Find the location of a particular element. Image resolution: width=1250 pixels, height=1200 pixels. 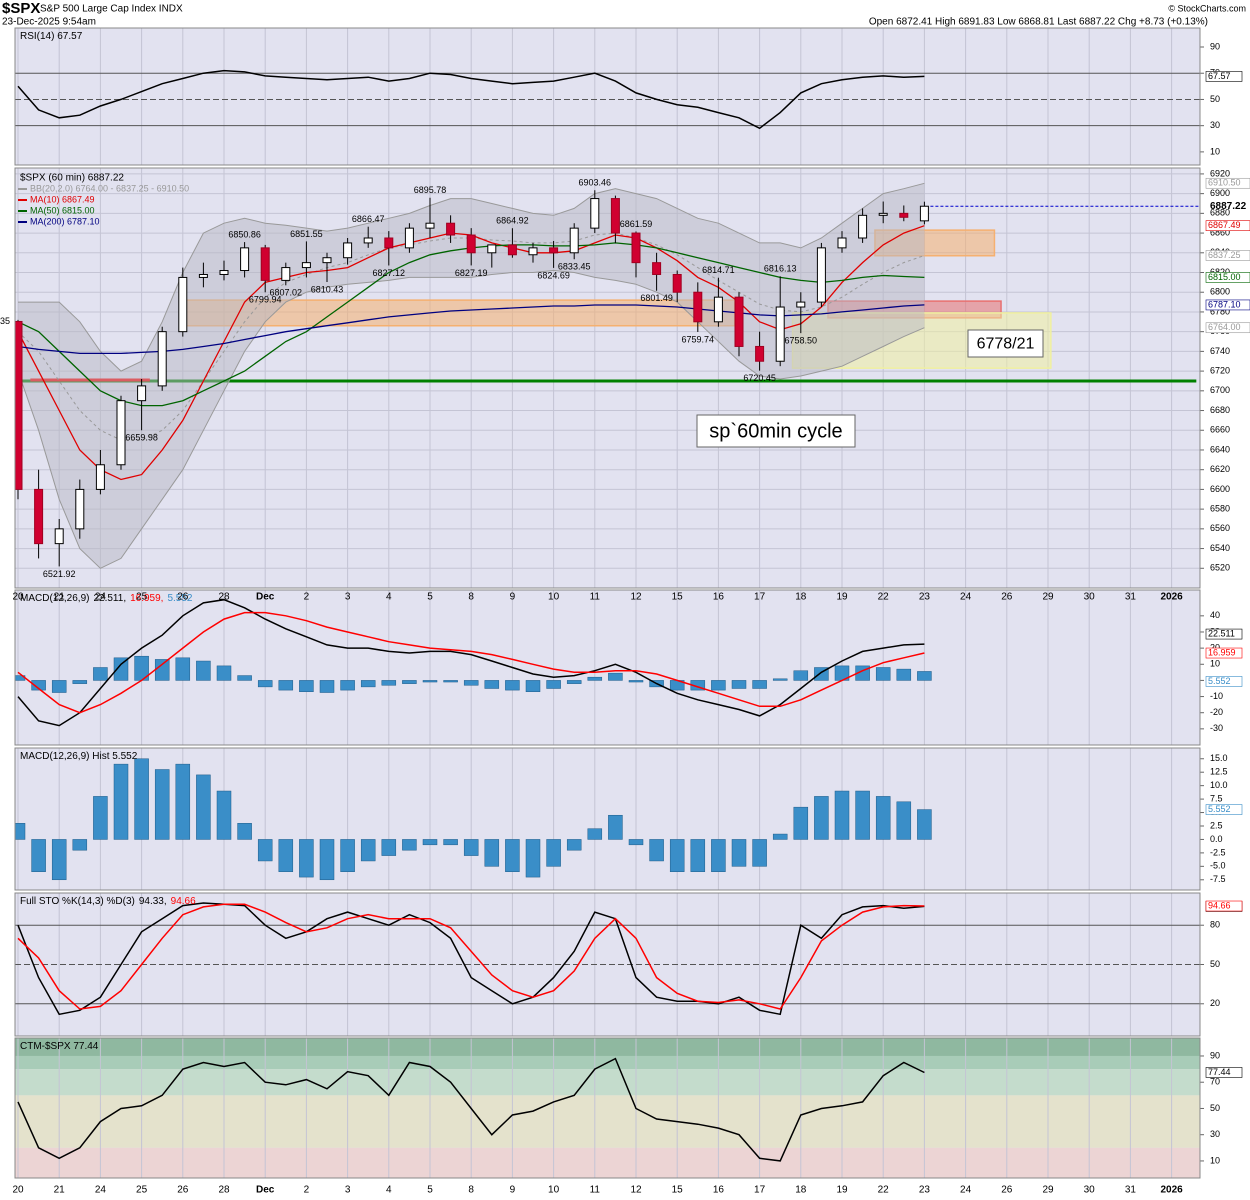

x-tick-label: 19 is located at coordinates (842, 597).